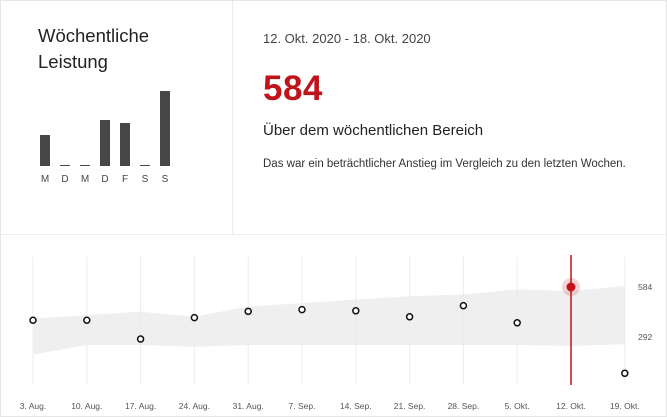  I want to click on date-range: 12. Okt. 2020 - 18. Okt. 2020, so click(347, 38).